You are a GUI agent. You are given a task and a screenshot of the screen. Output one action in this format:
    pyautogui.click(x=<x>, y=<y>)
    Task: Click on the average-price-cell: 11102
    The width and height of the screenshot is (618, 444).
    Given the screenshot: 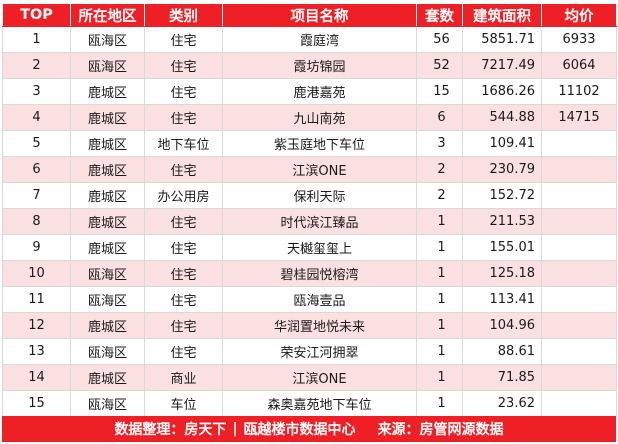 What is the action you would take?
    pyautogui.click(x=579, y=91)
    